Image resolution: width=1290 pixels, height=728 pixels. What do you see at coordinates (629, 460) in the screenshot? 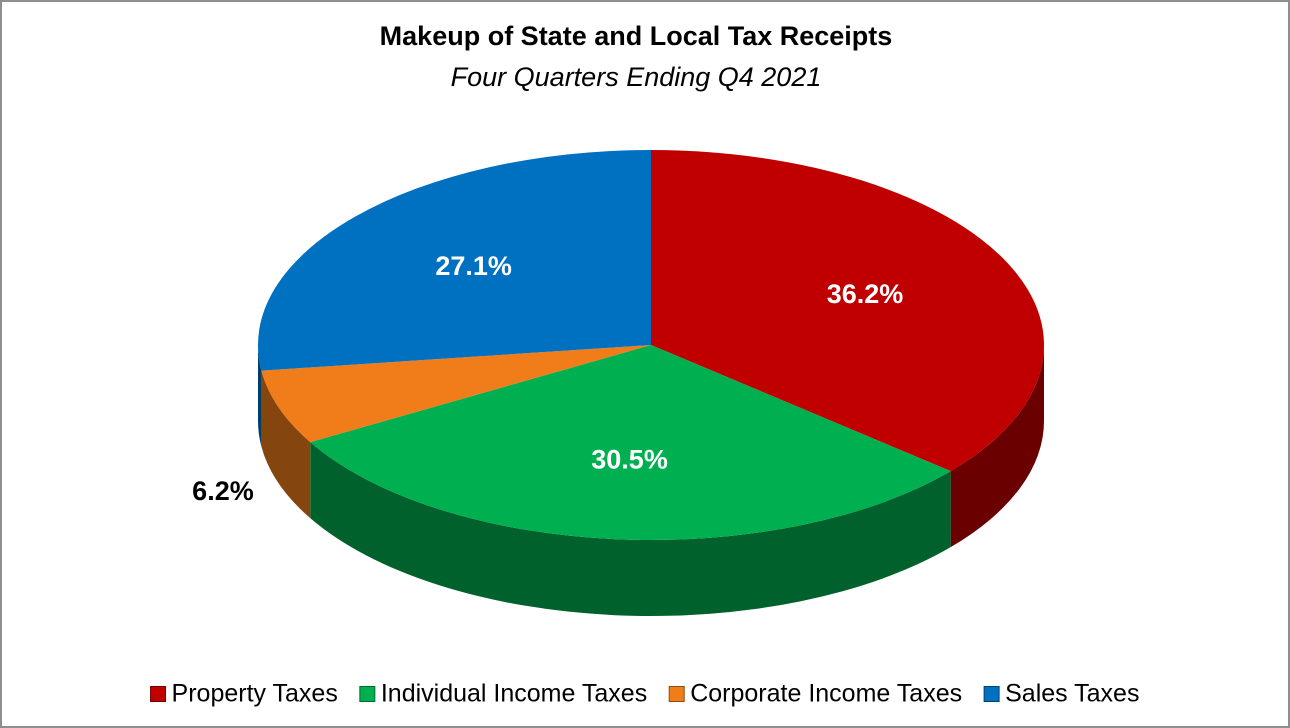
I see `data-label: 30.5%` at bounding box center [629, 460].